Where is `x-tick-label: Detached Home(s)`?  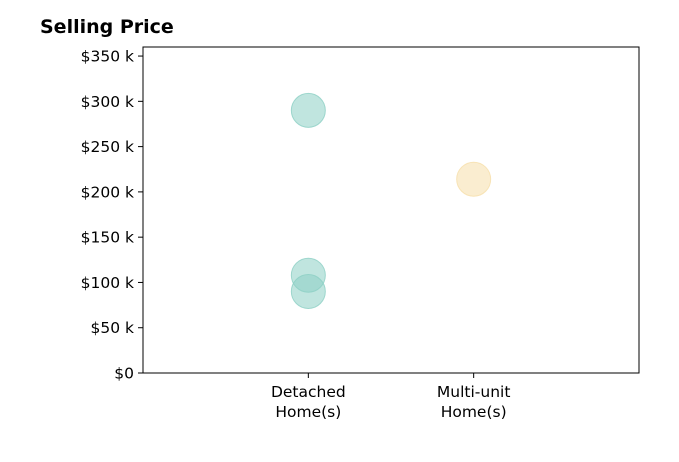
x-tick-label: Detached Home(s) is located at coordinates (308, 402).